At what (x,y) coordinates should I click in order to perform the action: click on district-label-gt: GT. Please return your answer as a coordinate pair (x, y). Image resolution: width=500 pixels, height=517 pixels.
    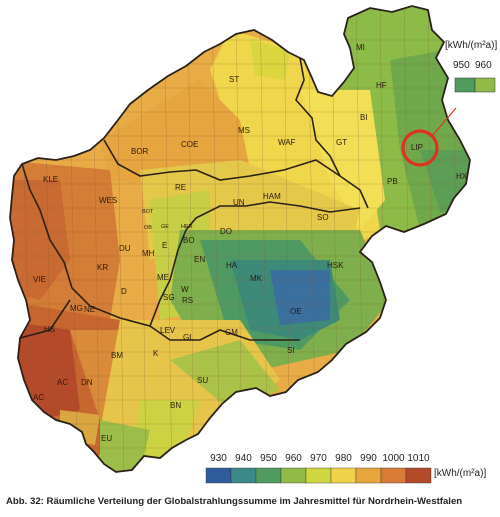
    Looking at the image, I should click on (341, 142).